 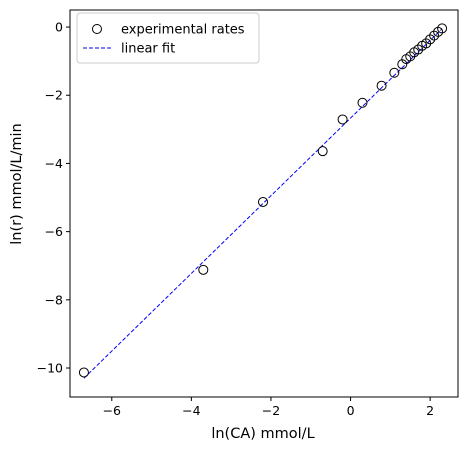 I want to click on y-tick-label: −4, so click(x=54, y=163).